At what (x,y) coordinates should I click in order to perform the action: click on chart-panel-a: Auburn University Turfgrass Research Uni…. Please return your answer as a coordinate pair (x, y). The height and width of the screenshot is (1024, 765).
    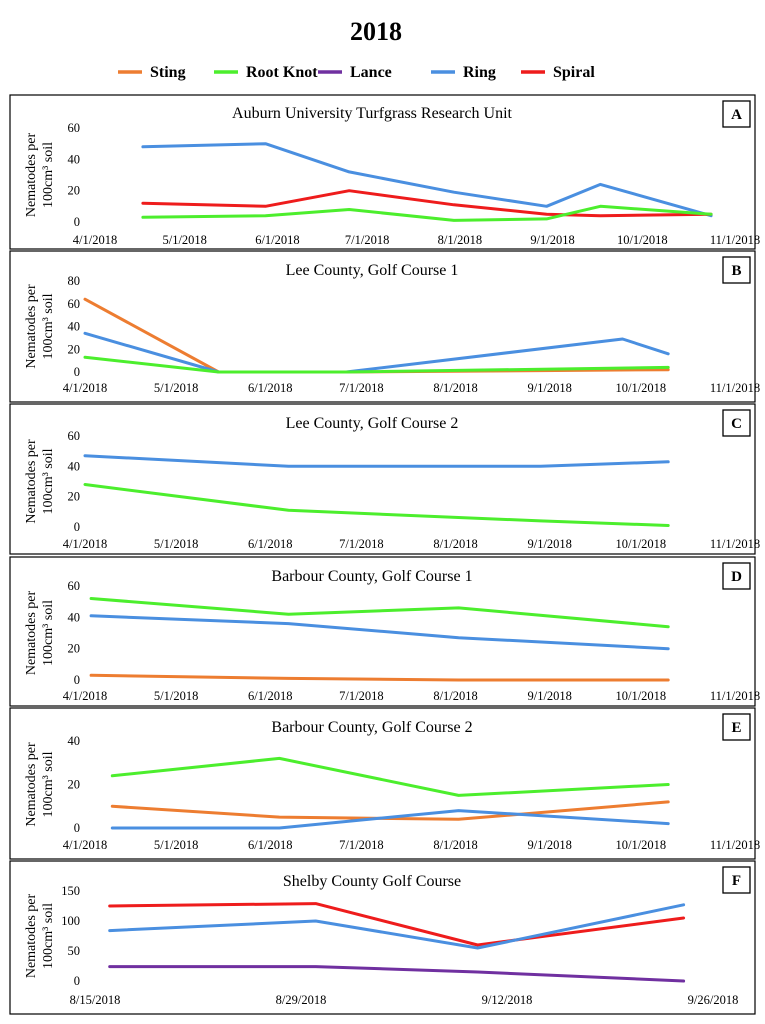
    Looking at the image, I should click on (384, 172).